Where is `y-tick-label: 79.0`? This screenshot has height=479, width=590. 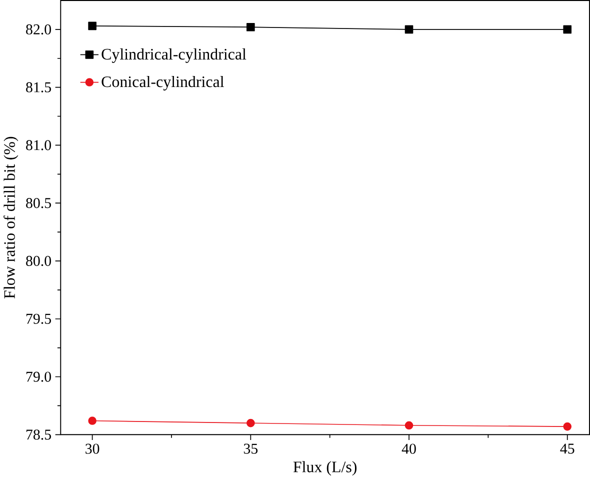 y-tick-label: 79.0 is located at coordinates (38, 377).